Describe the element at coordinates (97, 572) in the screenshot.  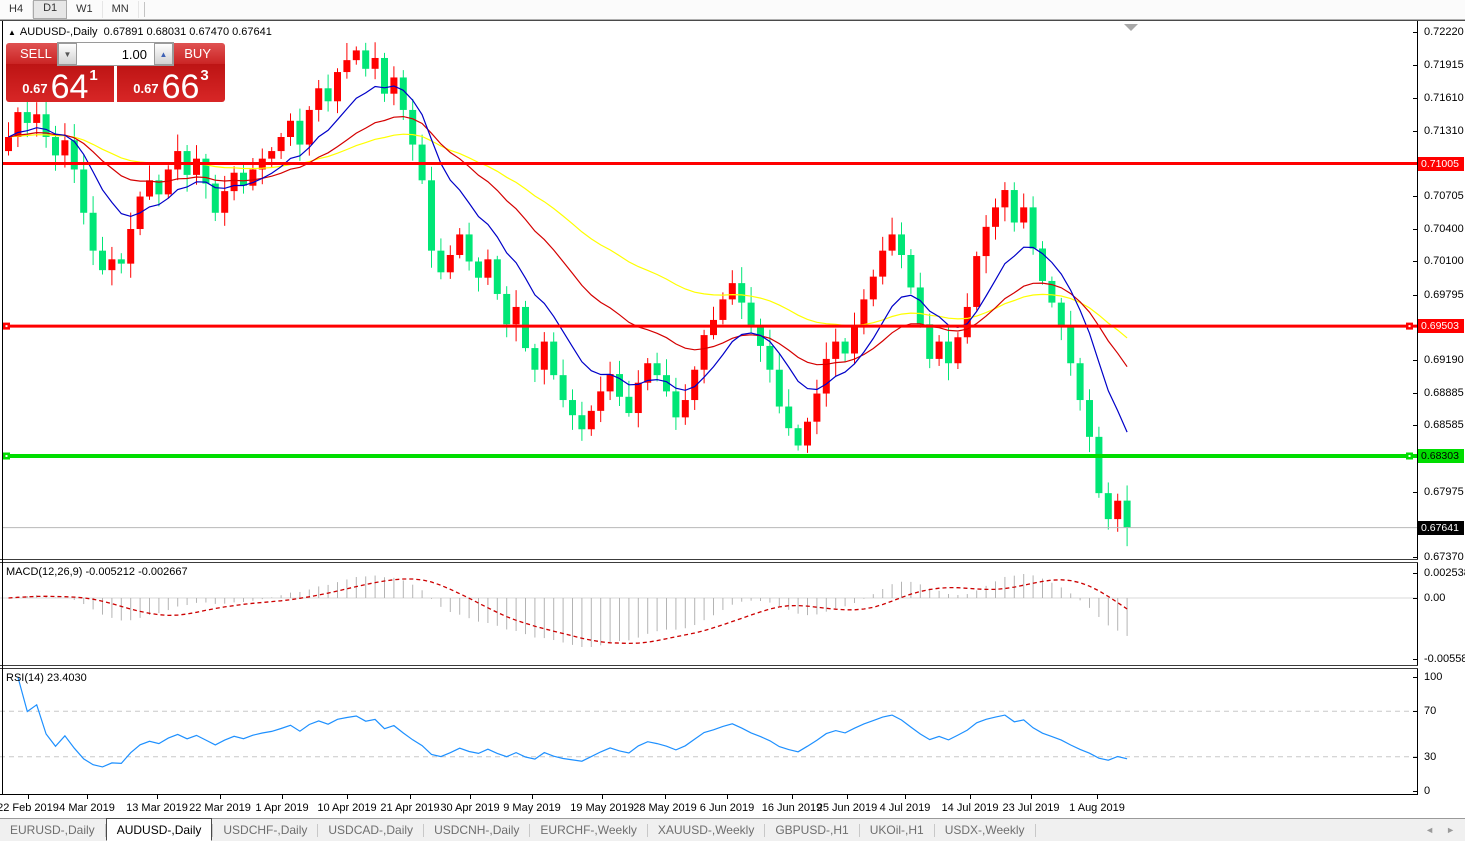
I see `macd-label: MACD(12,26,9) -0.005212 -0.002667` at that location.